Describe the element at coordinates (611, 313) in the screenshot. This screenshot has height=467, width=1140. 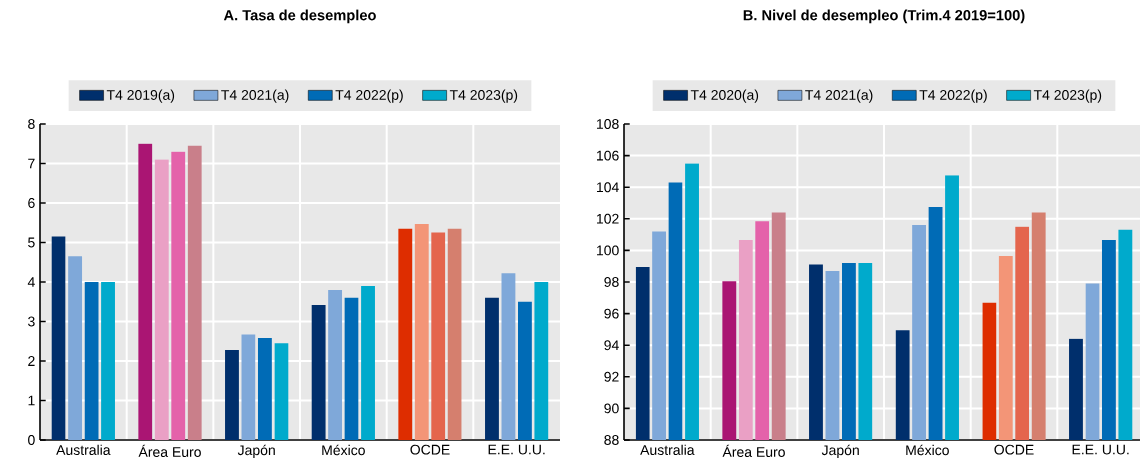
I see `y-tick-label: 96` at that location.